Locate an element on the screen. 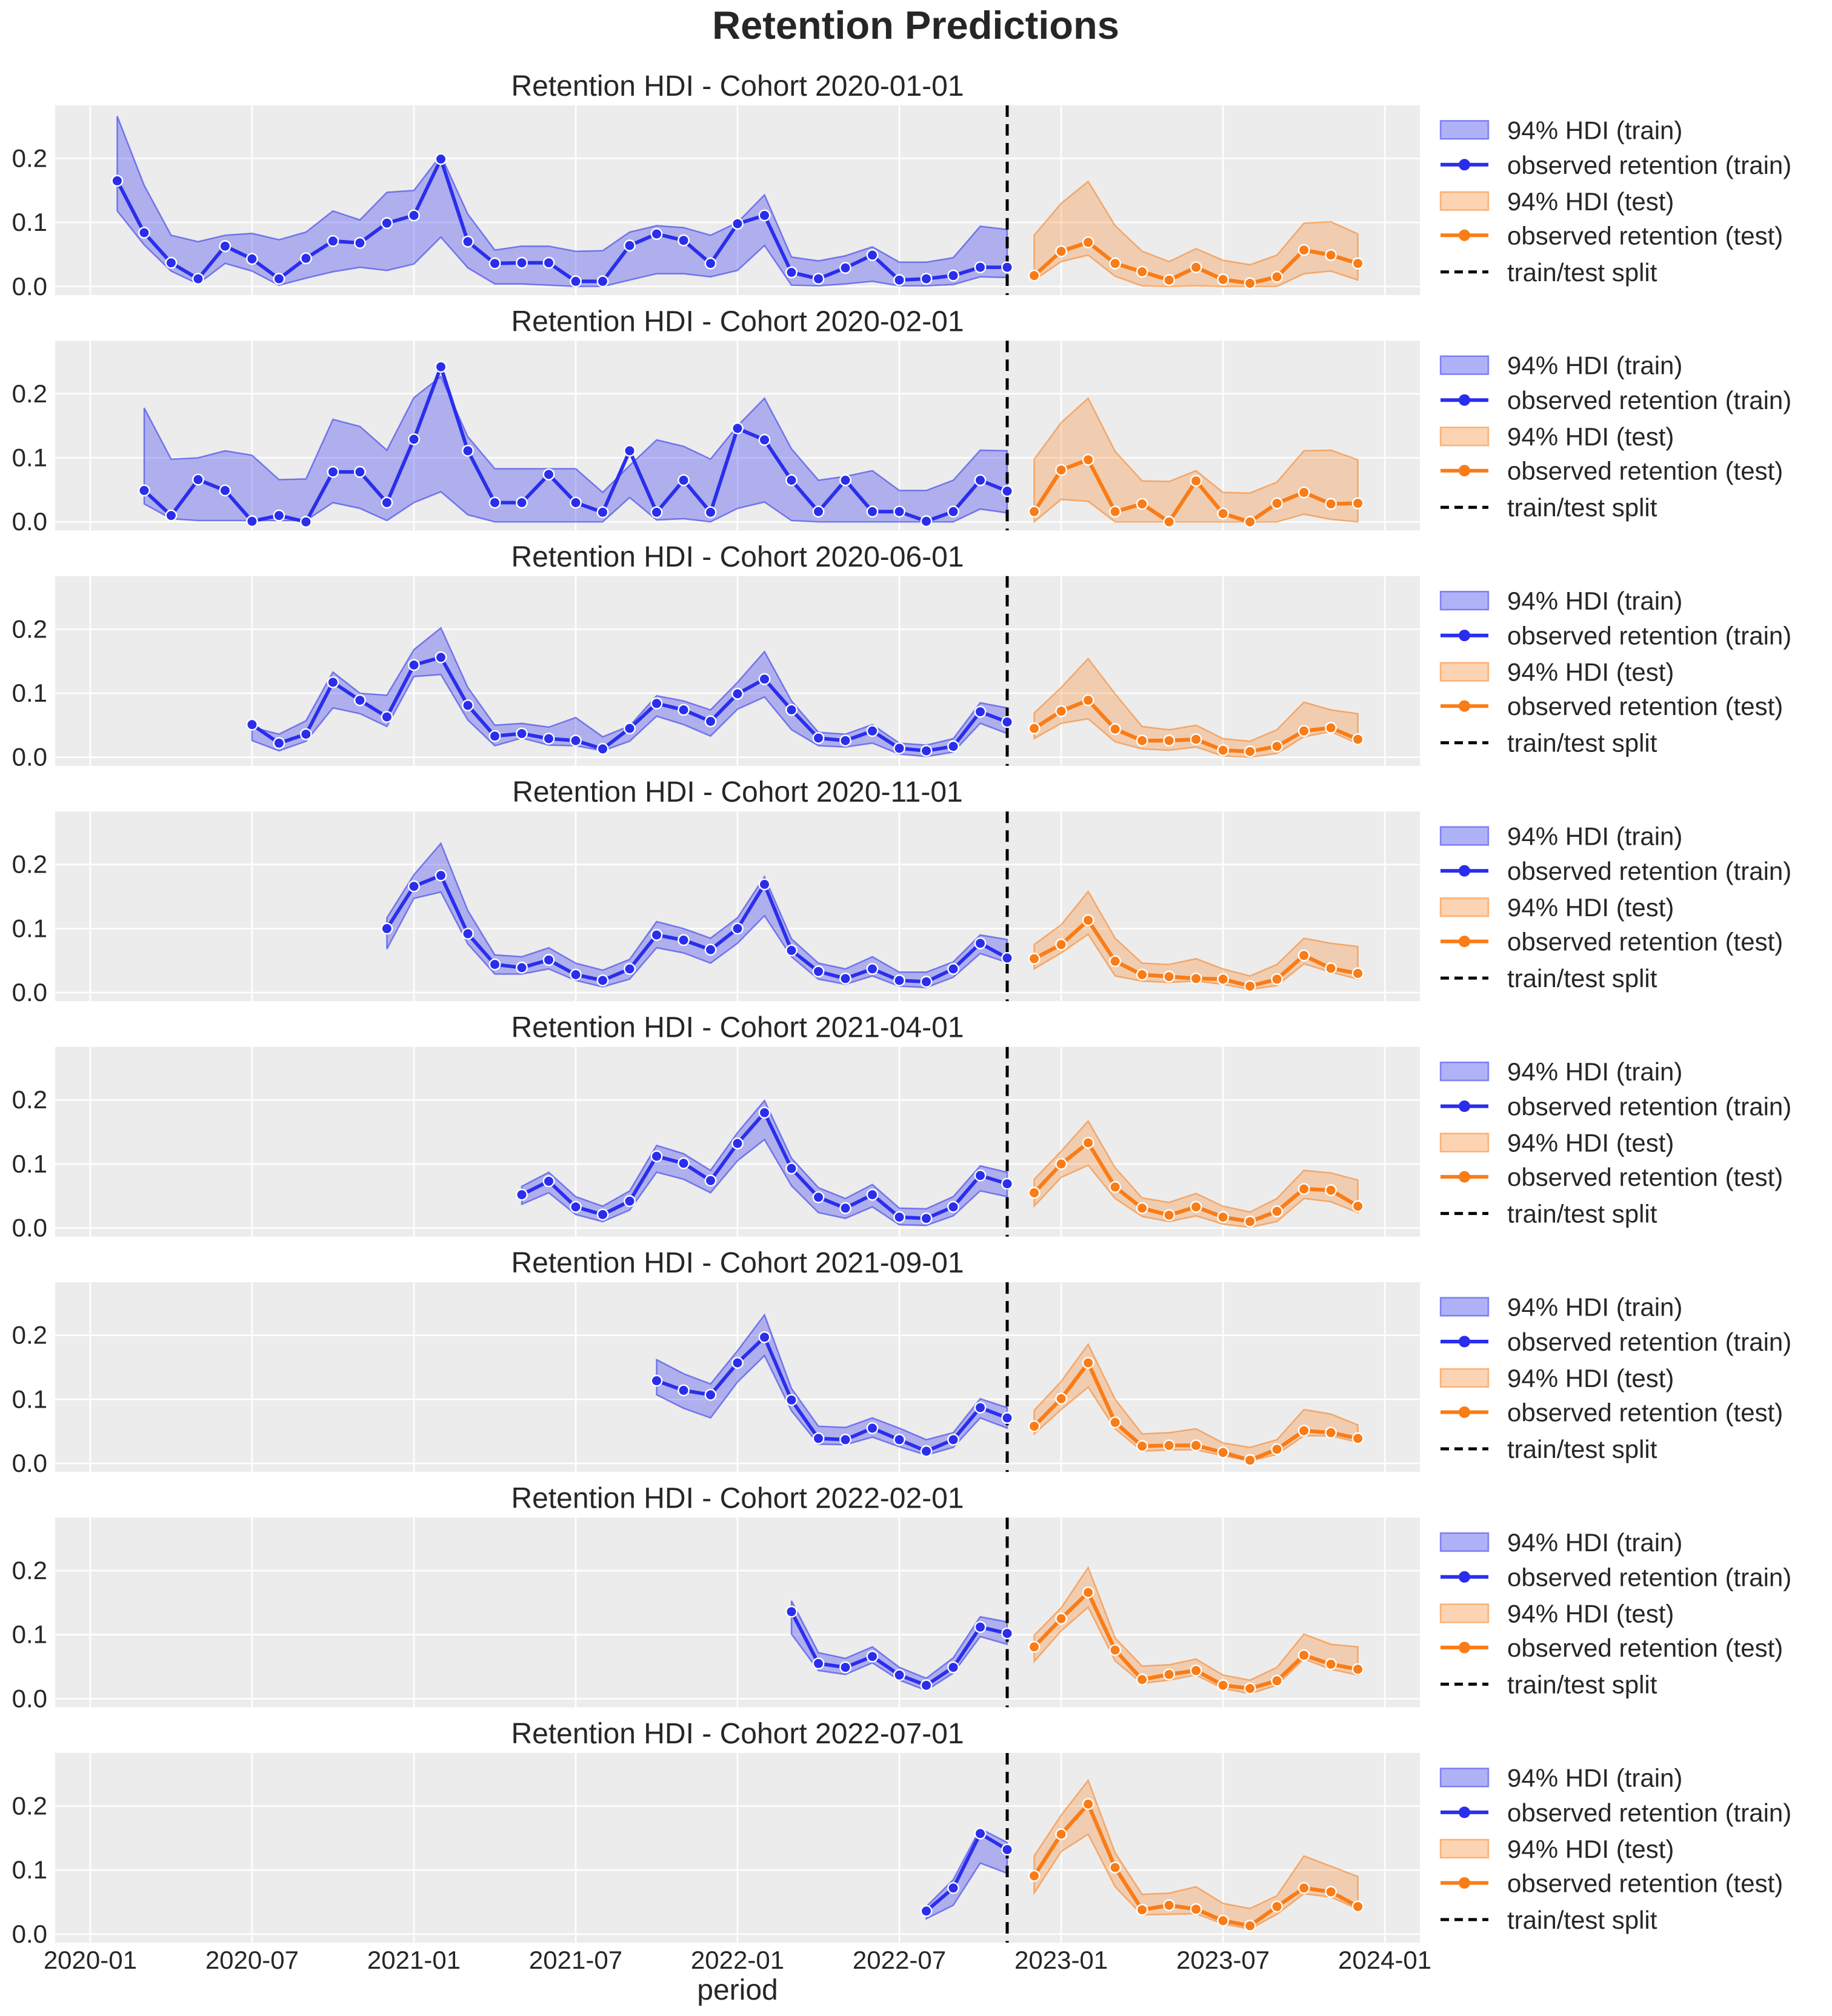 Image resolution: width=1832 pixels, height=2016 pixels. svg-text: 2023-07 is located at coordinates (1223, 1960).